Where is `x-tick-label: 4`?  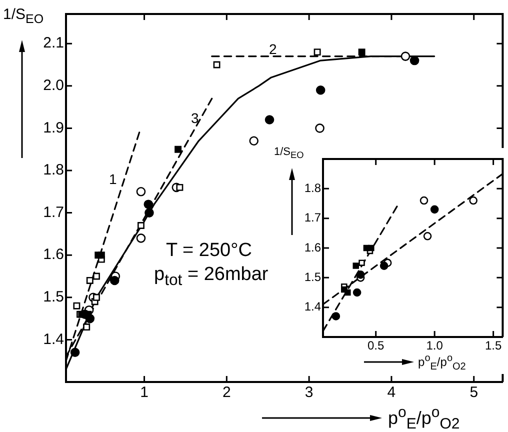
x-tick-label: 4 is located at coordinates (391, 393).